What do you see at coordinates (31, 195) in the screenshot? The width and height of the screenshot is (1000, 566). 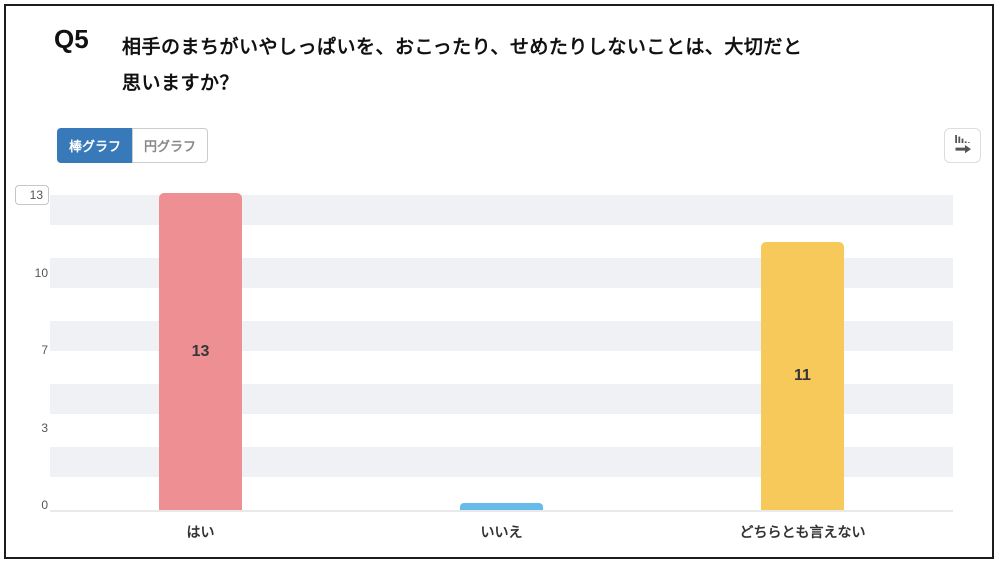 I see `y-tick-label: 13` at bounding box center [31, 195].